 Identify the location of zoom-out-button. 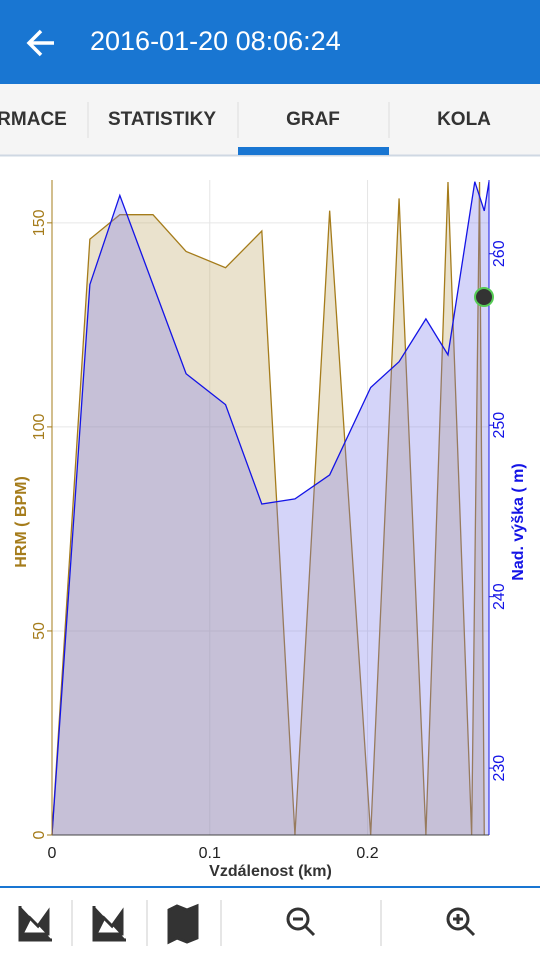
(301, 922).